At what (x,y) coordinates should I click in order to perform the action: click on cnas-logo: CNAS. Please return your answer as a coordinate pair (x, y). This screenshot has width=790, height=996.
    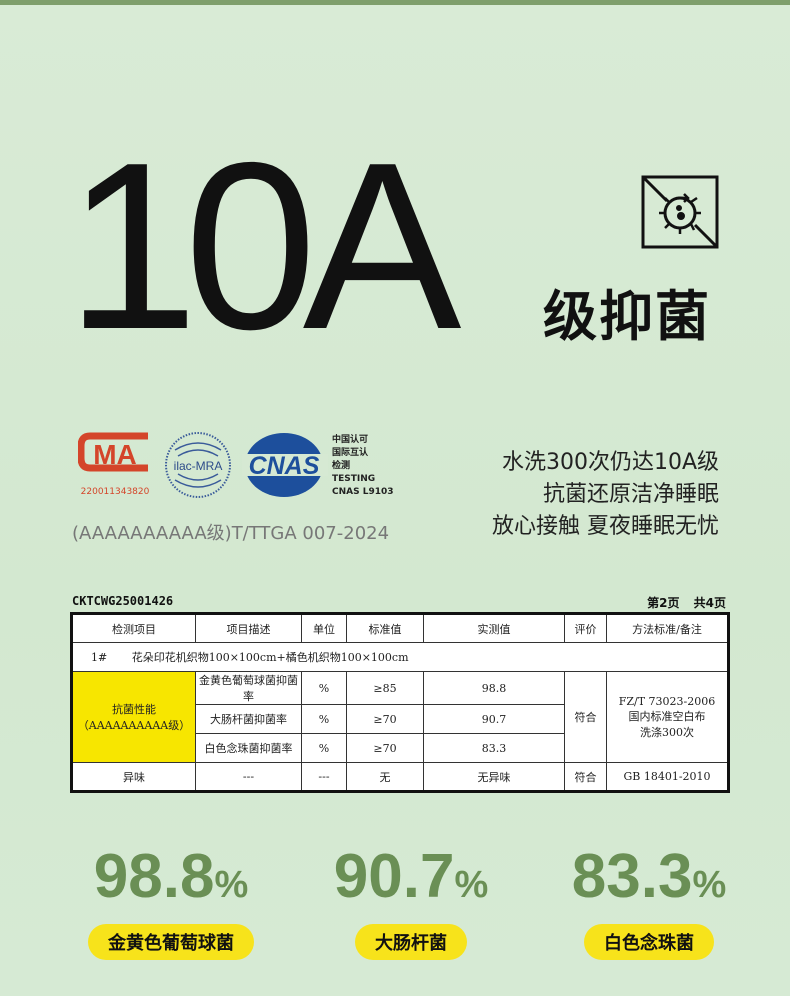
    Looking at the image, I should click on (285, 465).